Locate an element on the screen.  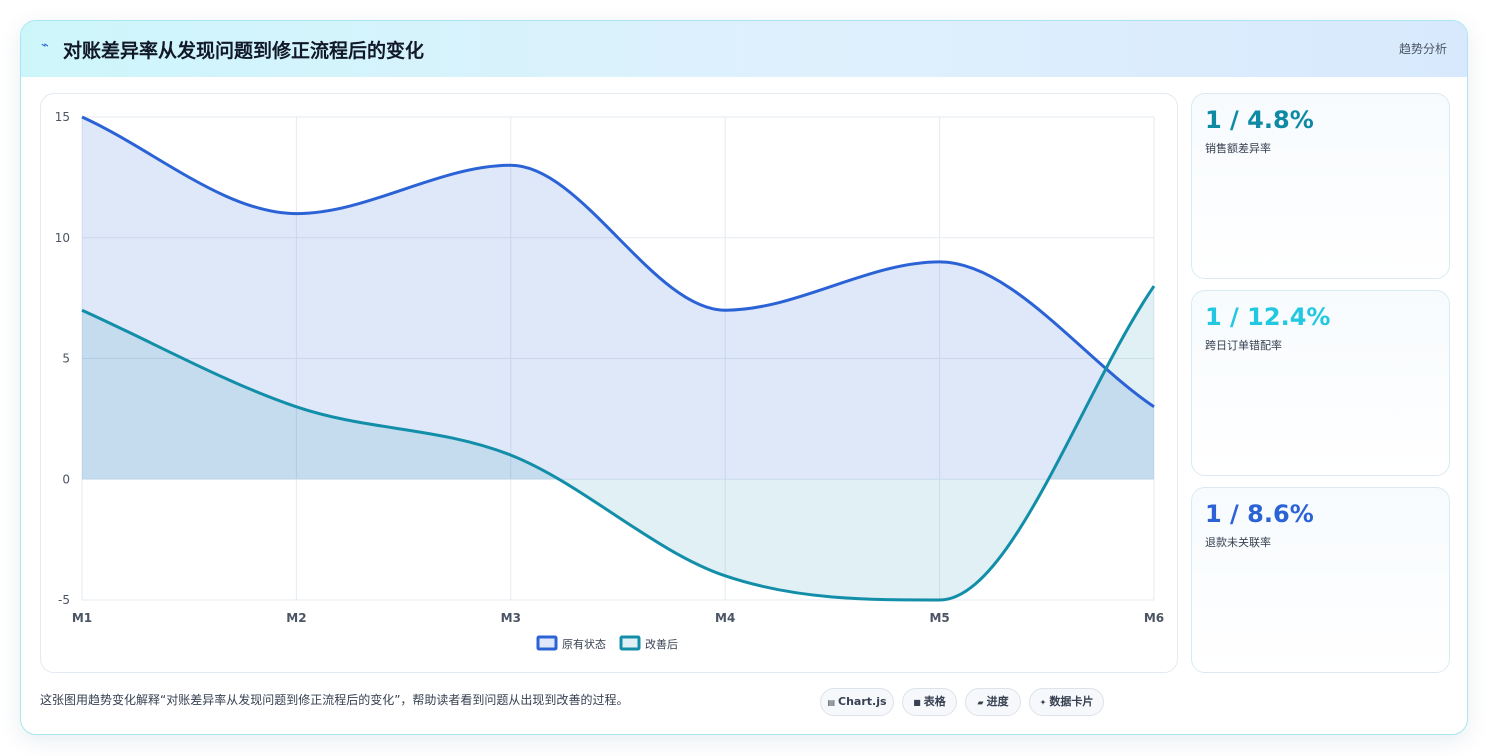
y-tick-label: -5 is located at coordinates (64, 600).